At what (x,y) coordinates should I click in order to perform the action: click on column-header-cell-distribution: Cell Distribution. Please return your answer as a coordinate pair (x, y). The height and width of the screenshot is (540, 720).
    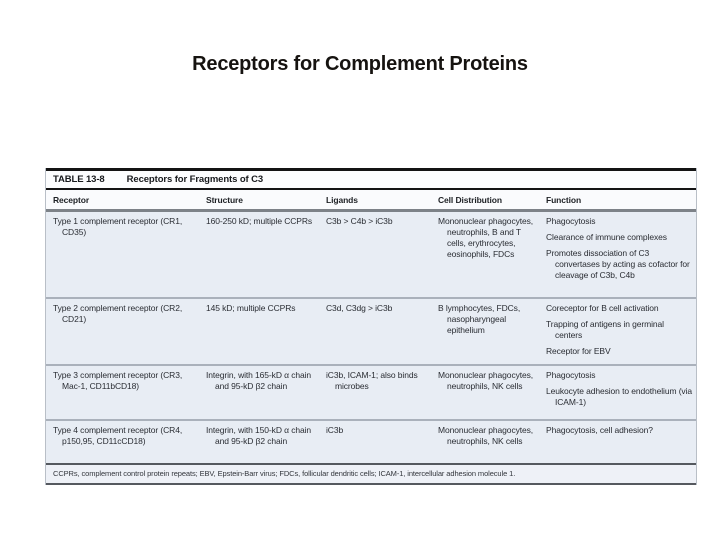
    Looking at the image, I should click on (470, 200).